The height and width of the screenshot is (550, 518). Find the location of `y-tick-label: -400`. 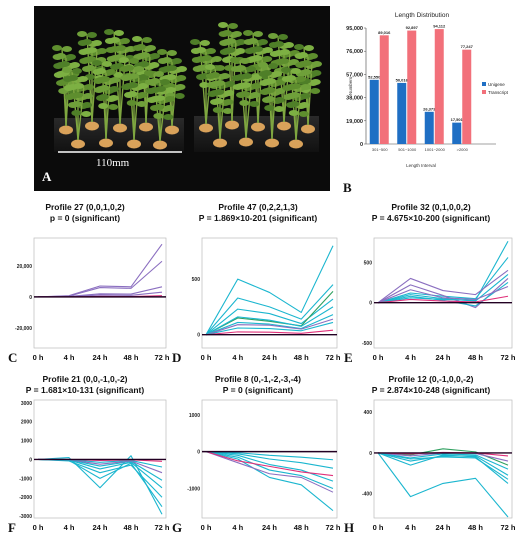

y-tick-label: -400 is located at coordinates (367, 495).